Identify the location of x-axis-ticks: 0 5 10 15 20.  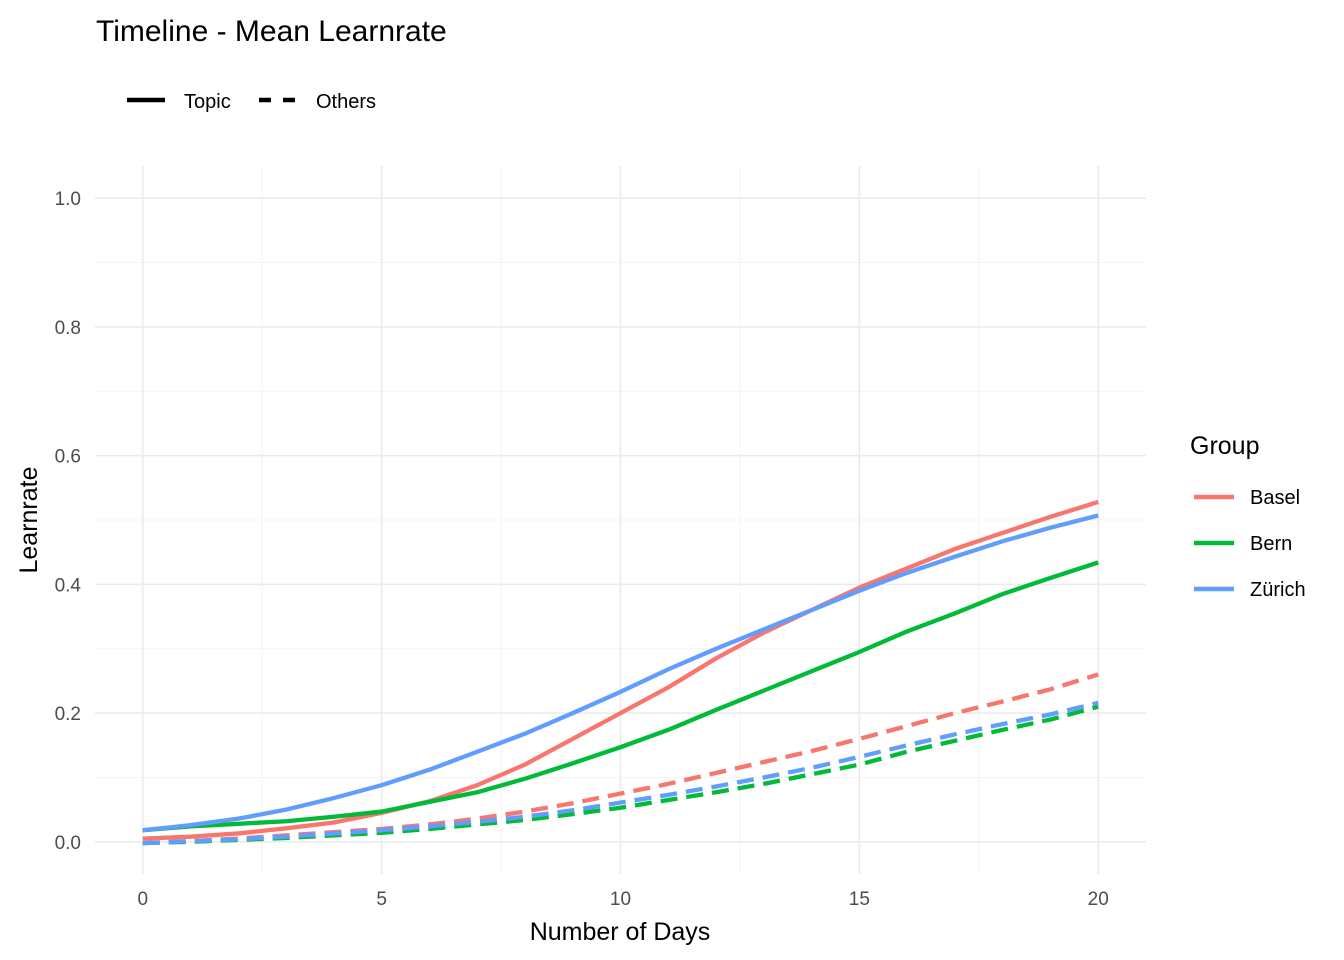
(622, 899).